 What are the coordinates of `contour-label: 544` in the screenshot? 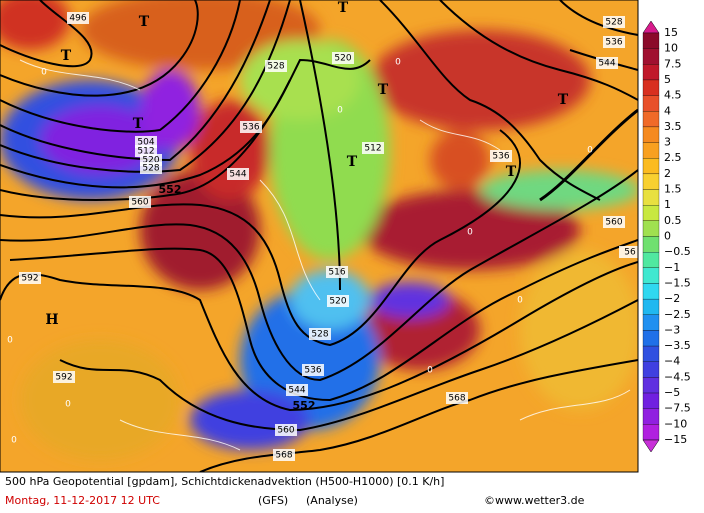 It's located at (607, 63).